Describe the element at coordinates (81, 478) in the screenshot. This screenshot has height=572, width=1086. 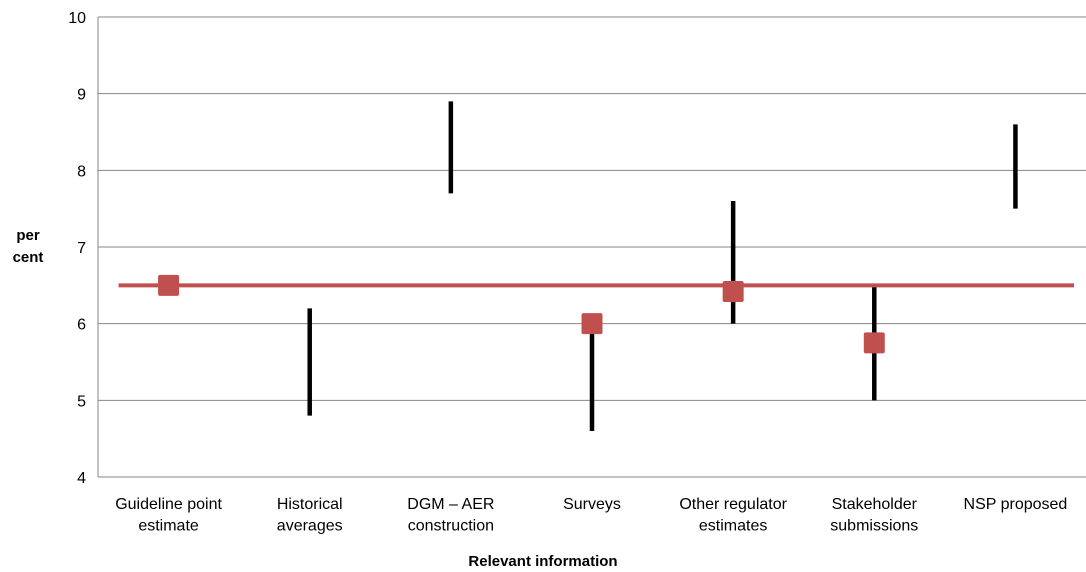
I see `y-tick-label-4: 4` at that location.